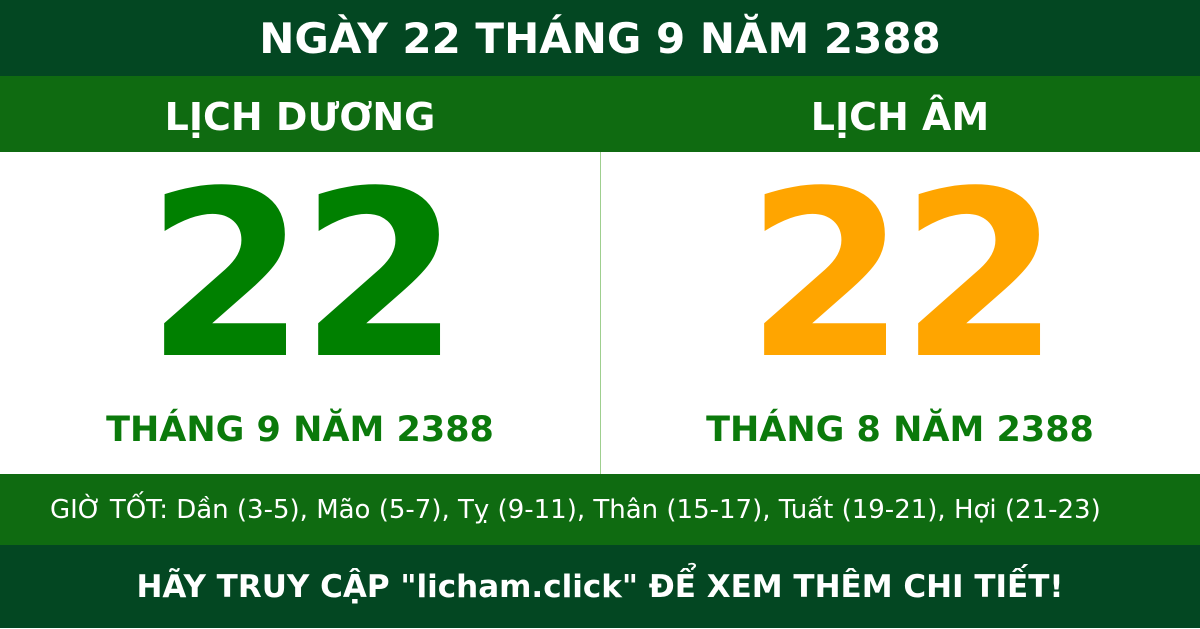 This screenshot has width=1200, height=629. Describe the element at coordinates (600, 114) in the screenshot. I see `calendar-headers: LỊCH DƯƠNG LỊCH ÂM` at that location.